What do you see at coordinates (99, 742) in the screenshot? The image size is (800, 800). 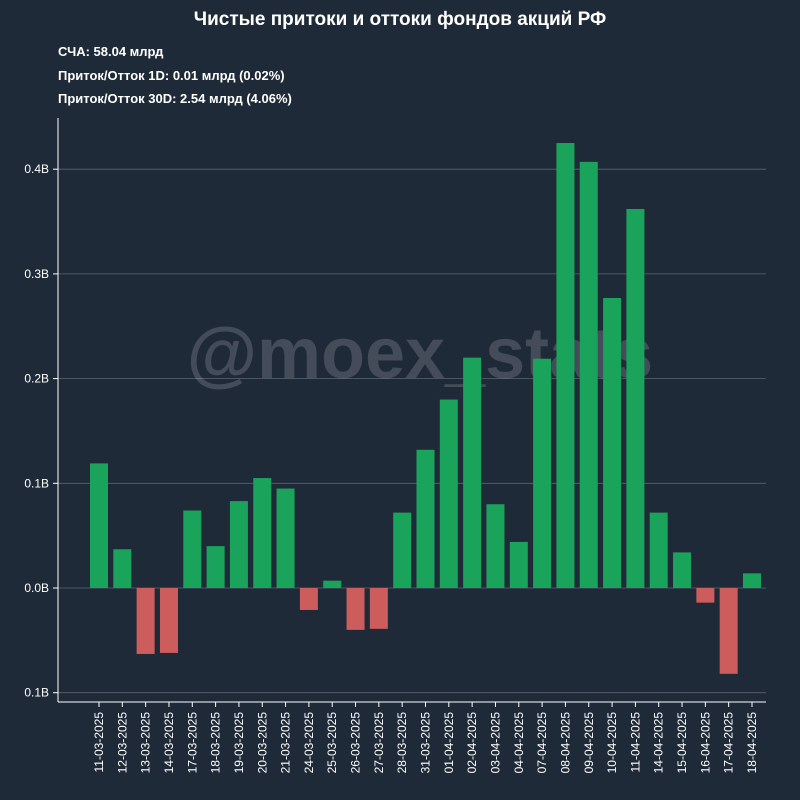 I see `x-tick-label: 11-03-2025` at bounding box center [99, 742].